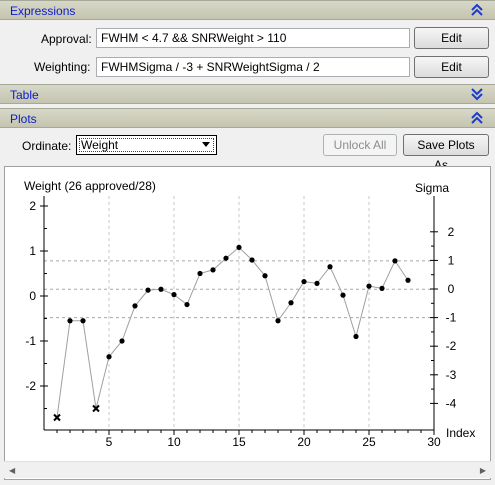  Describe the element at coordinates (66, 39) in the screenshot. I see `approval-label: Approval:` at that location.